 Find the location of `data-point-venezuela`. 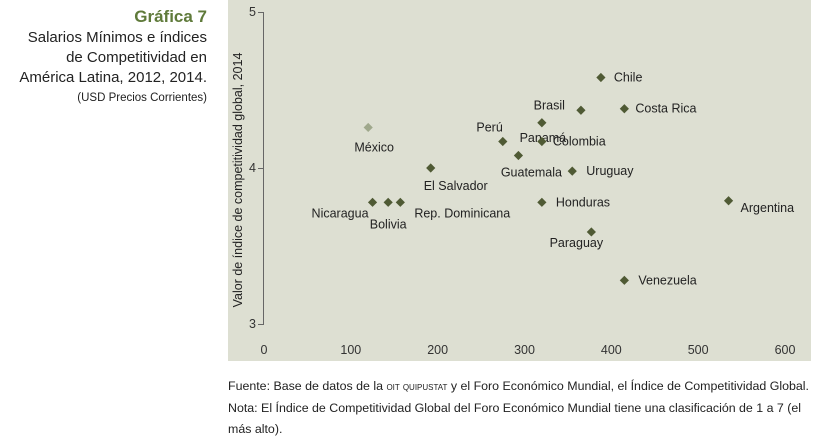

data-point-venezuela is located at coordinates (624, 280).